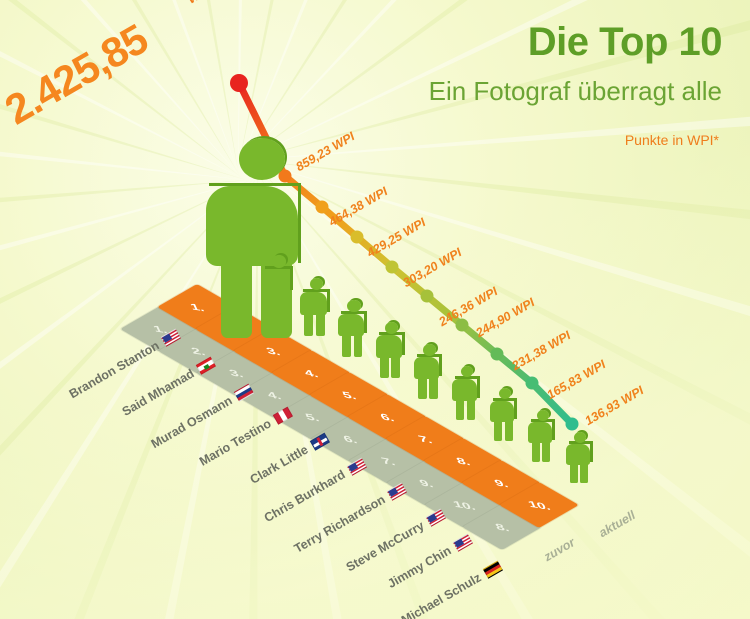 Image resolution: width=750 pixels, height=619 pixels. Describe the element at coordinates (575, 91) in the screenshot. I see `page-subtitle: Ein Fotograf überragt alle` at that location.